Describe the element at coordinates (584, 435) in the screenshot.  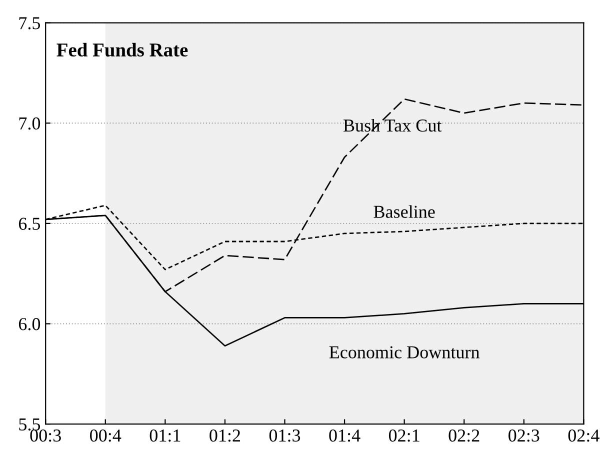
I see `x-tick-label: 02:4` at that location.